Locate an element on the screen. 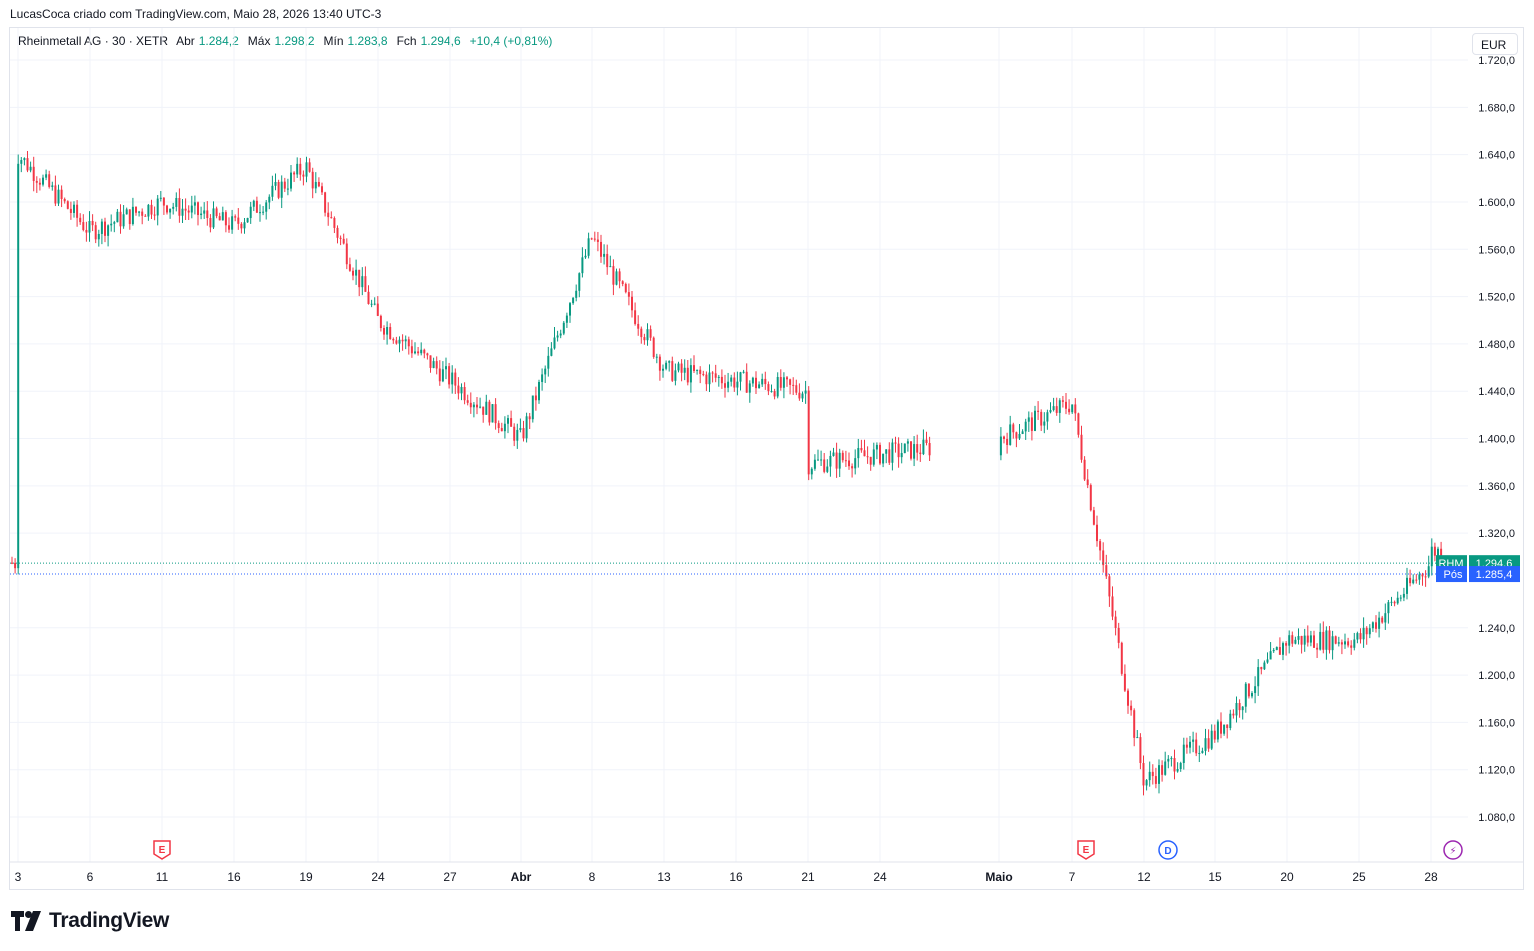  position-price-value: 1.285,4 is located at coordinates (1494, 575).